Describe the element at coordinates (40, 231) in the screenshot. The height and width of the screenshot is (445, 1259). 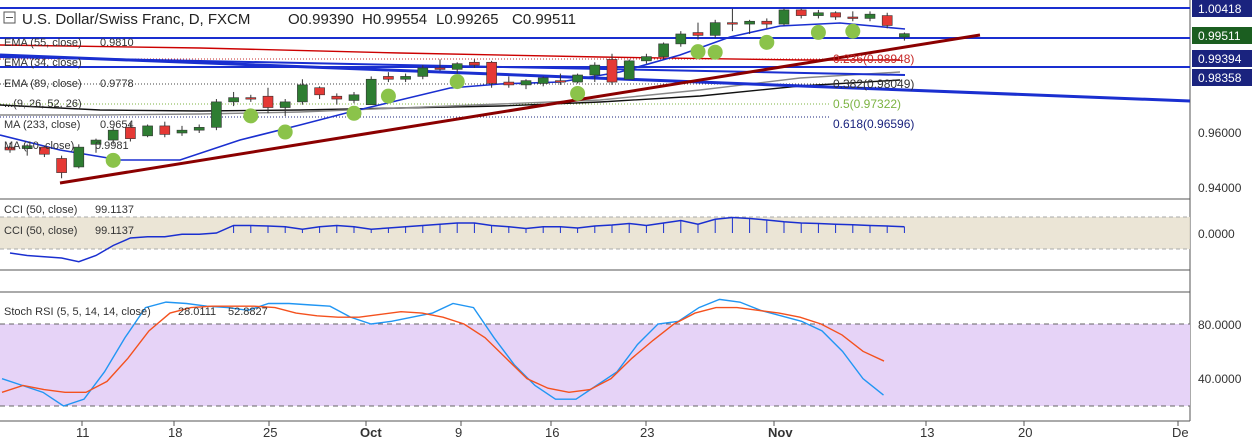
I see `cci-legend-2: CCI (50, close)` at that location.